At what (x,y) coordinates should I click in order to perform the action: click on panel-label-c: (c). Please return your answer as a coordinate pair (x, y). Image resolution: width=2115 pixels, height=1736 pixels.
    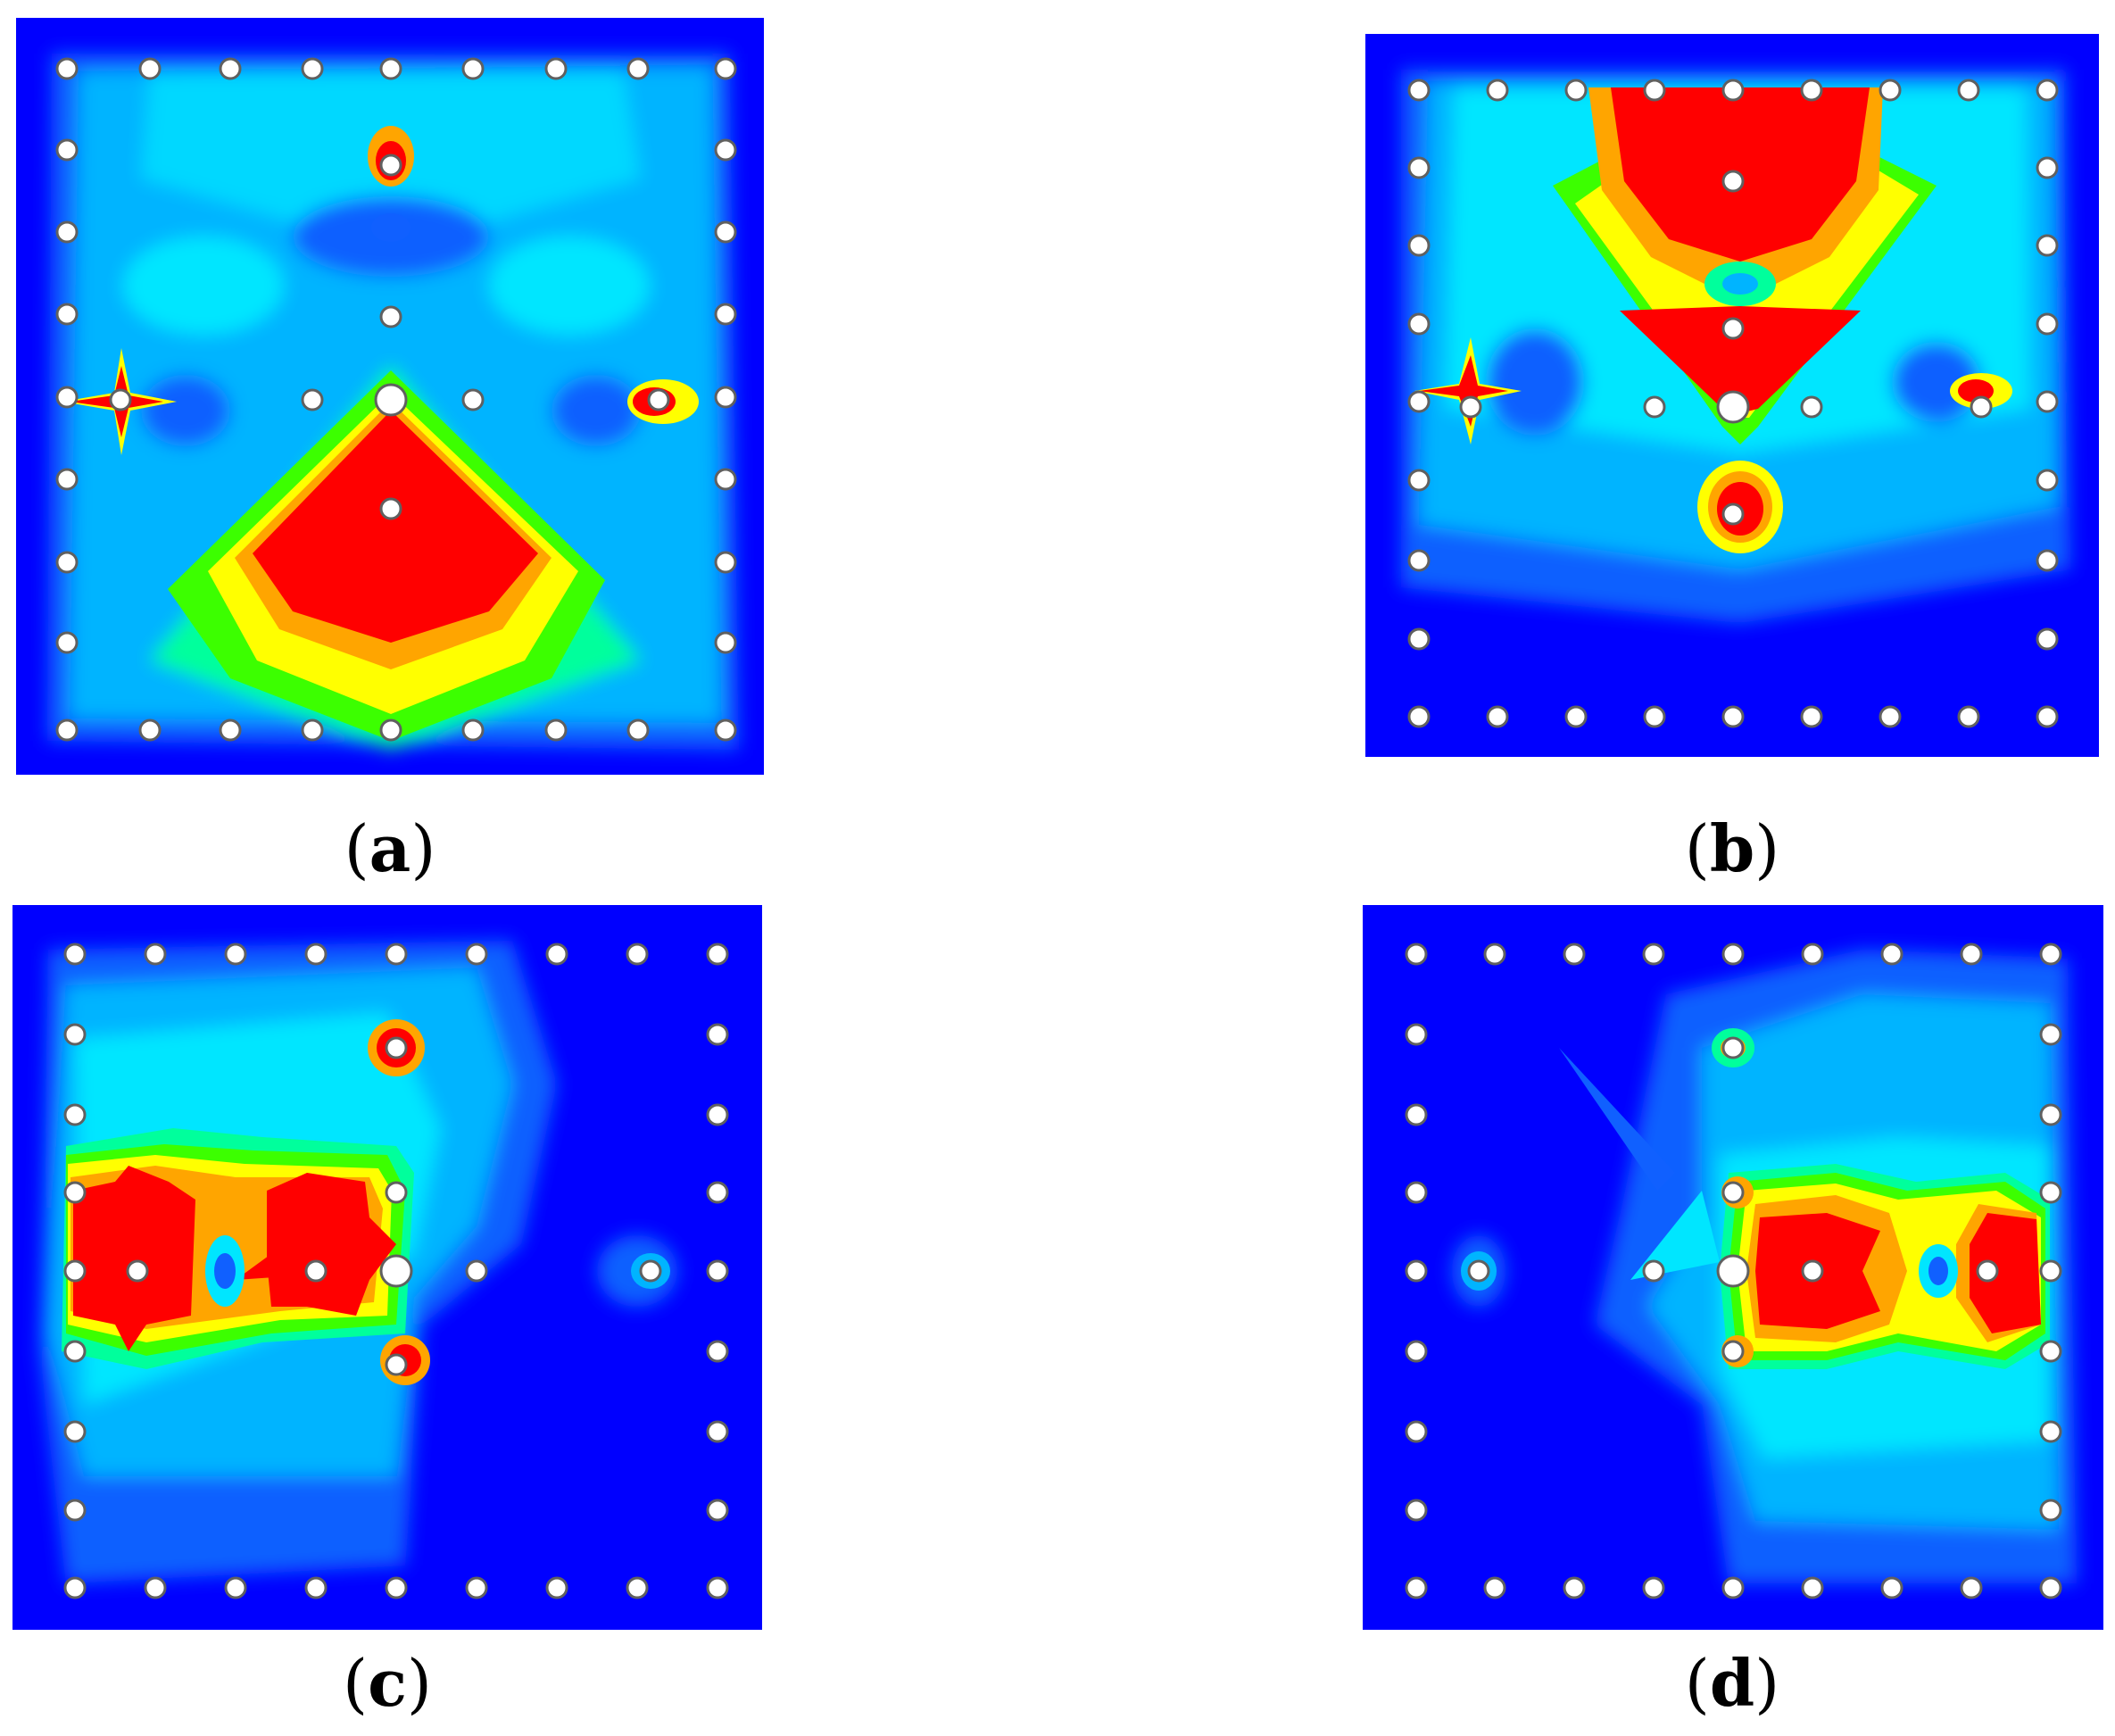
    Looking at the image, I should click on (387, 1683).